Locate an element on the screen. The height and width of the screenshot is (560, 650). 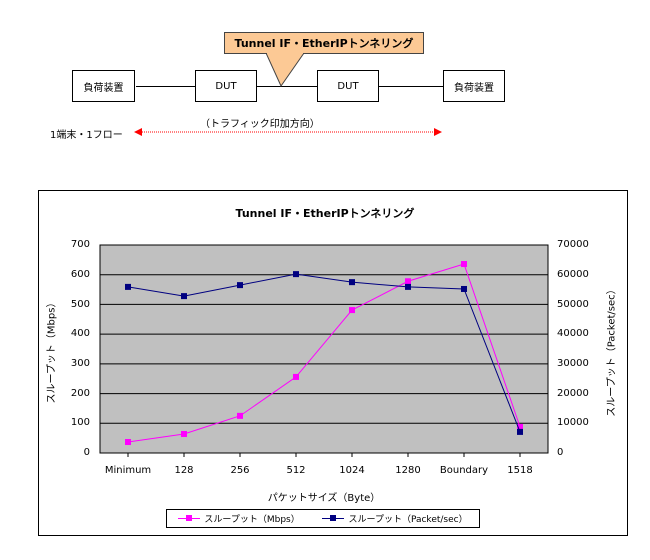
y2-tick: 70000 is located at coordinates (573, 244).